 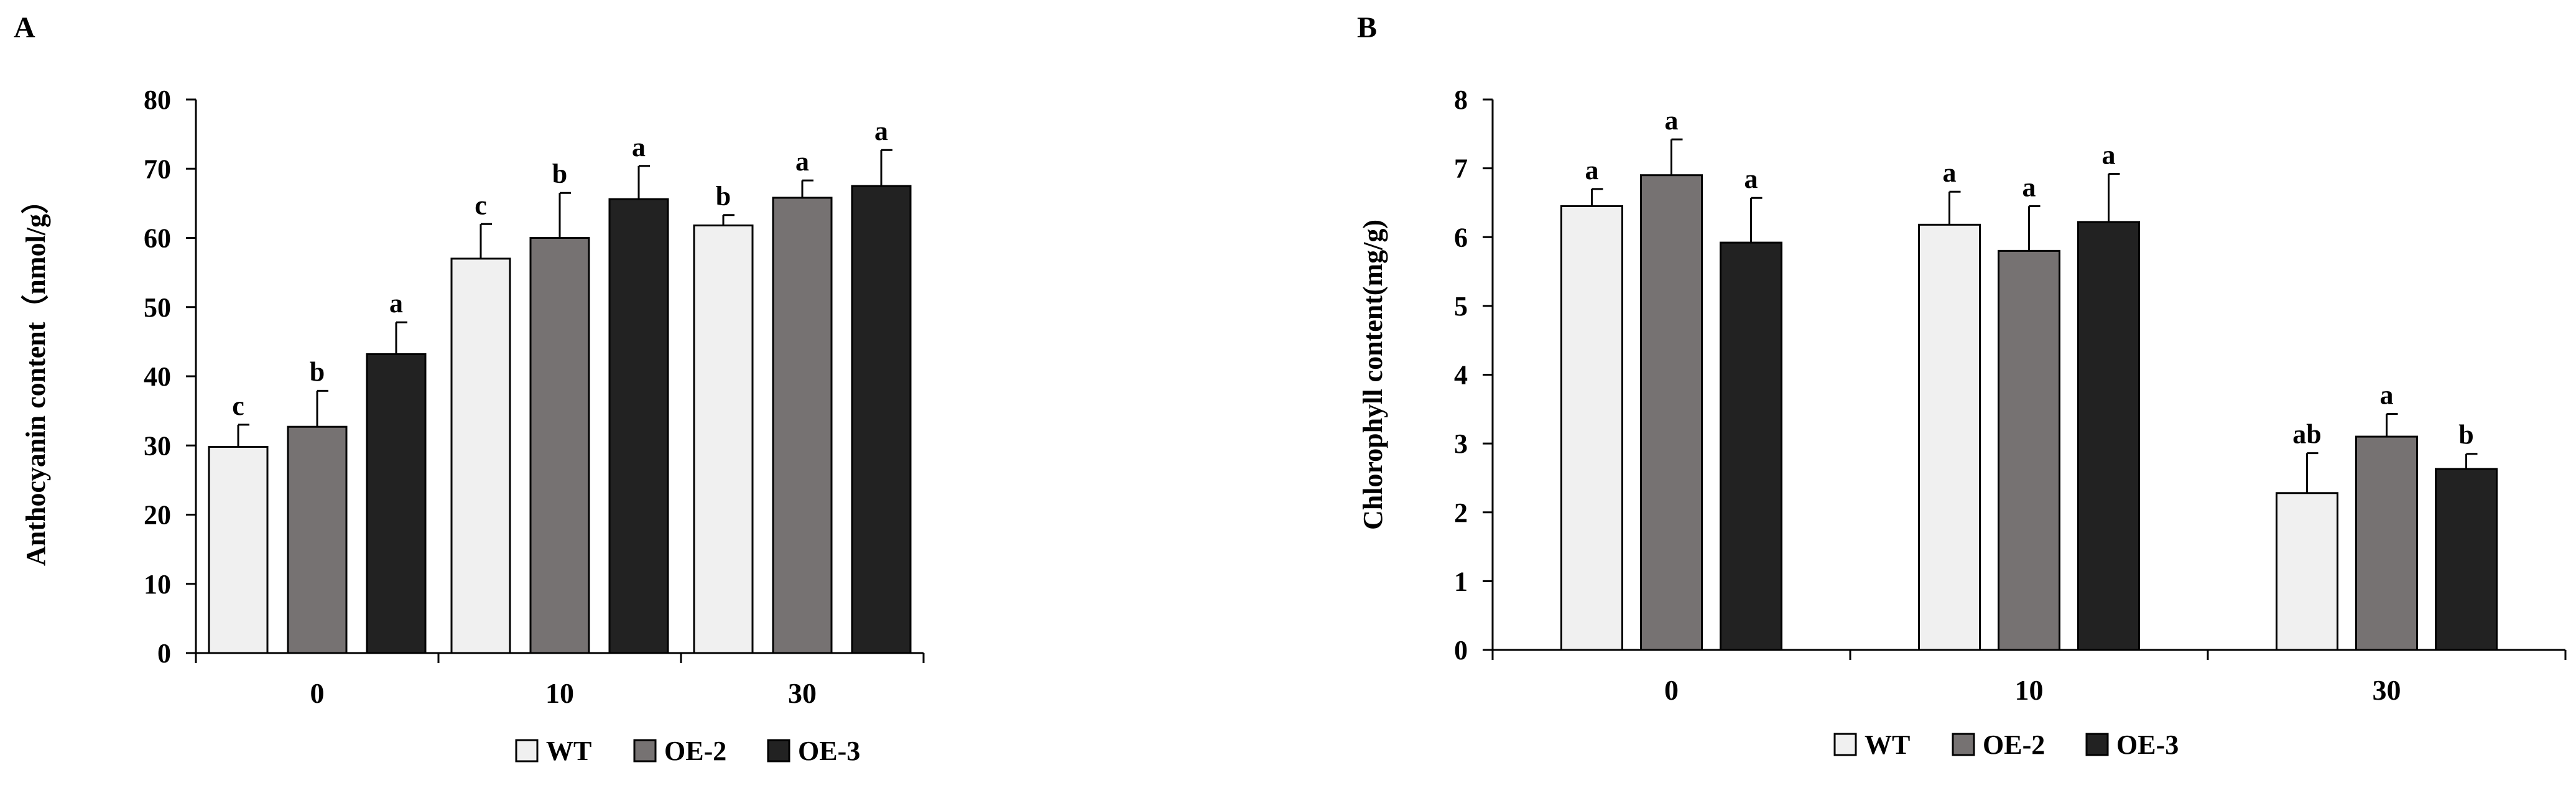 What do you see at coordinates (158, 238) in the screenshot?
I see `panel-a-y-tick-label: 60` at bounding box center [158, 238].